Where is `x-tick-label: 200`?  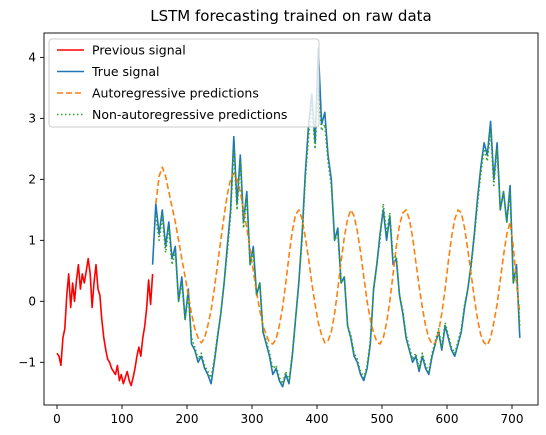
x-tick-label: 200 is located at coordinates (187, 419).